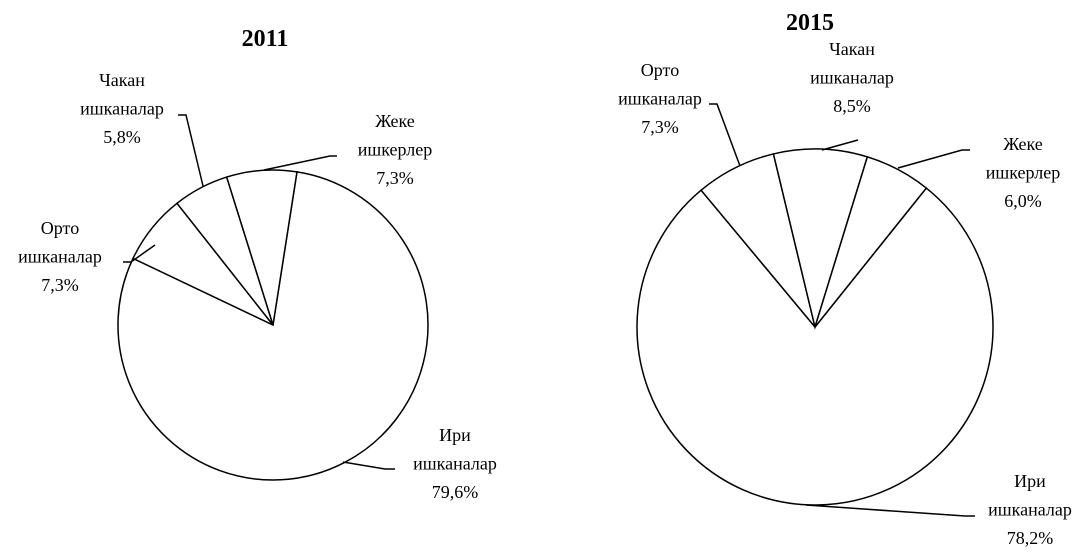 The width and height of the screenshot is (1086, 554). Describe the element at coordinates (455, 492) in the screenshot. I see `slice-value-label: 79,6%` at that location.